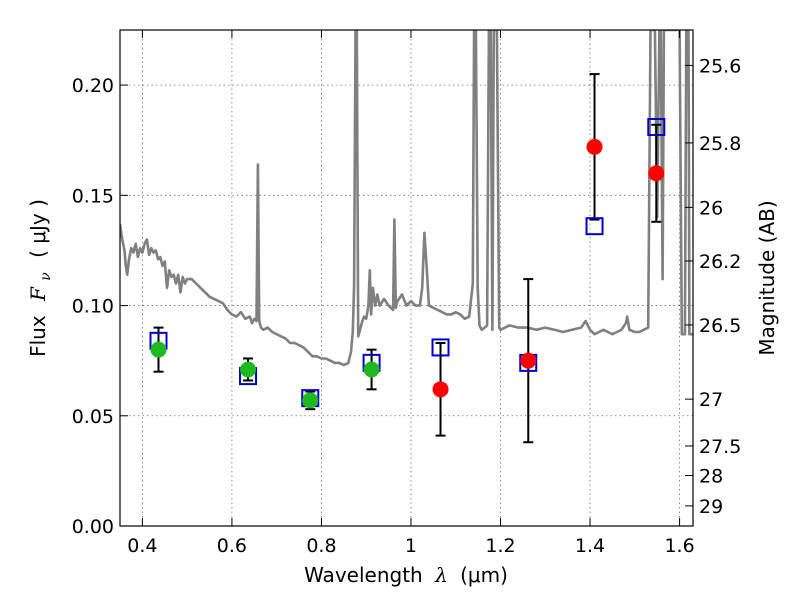  I want to click on x-tick-label: 1, so click(411, 546).